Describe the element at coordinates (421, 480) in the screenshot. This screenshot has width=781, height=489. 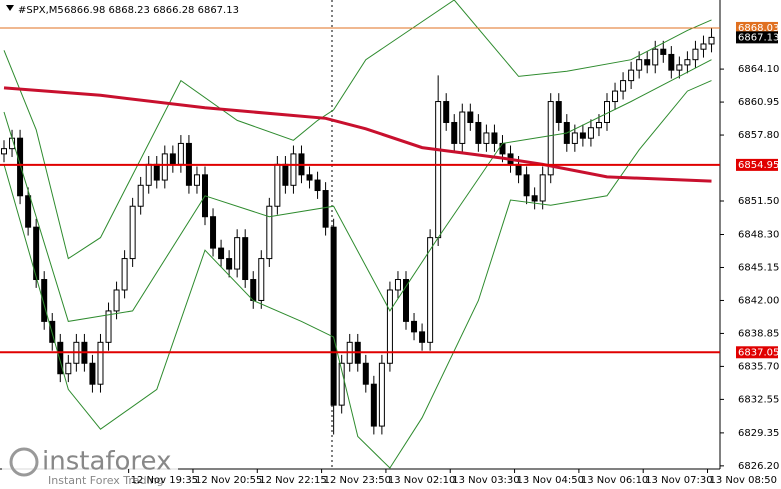
I see `x-tick-label: 13 Nov 02:10` at that location.